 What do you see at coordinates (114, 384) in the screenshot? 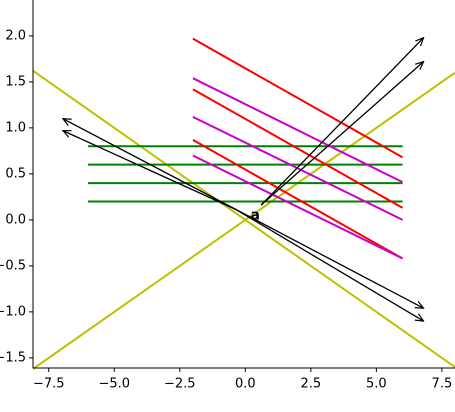
I see `x-tick-label: −5.0` at bounding box center [114, 384].